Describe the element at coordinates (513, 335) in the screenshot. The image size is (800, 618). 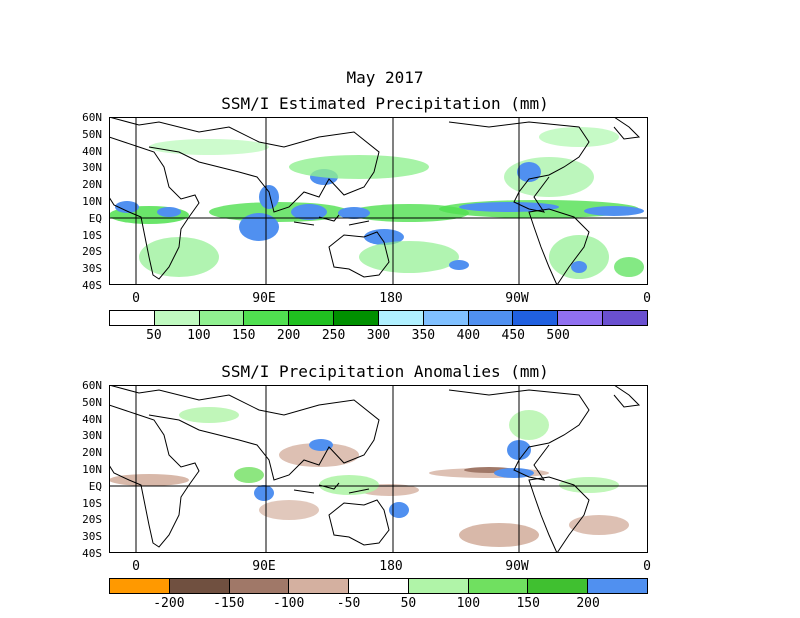
I see `colorbar-label: 450` at that location.